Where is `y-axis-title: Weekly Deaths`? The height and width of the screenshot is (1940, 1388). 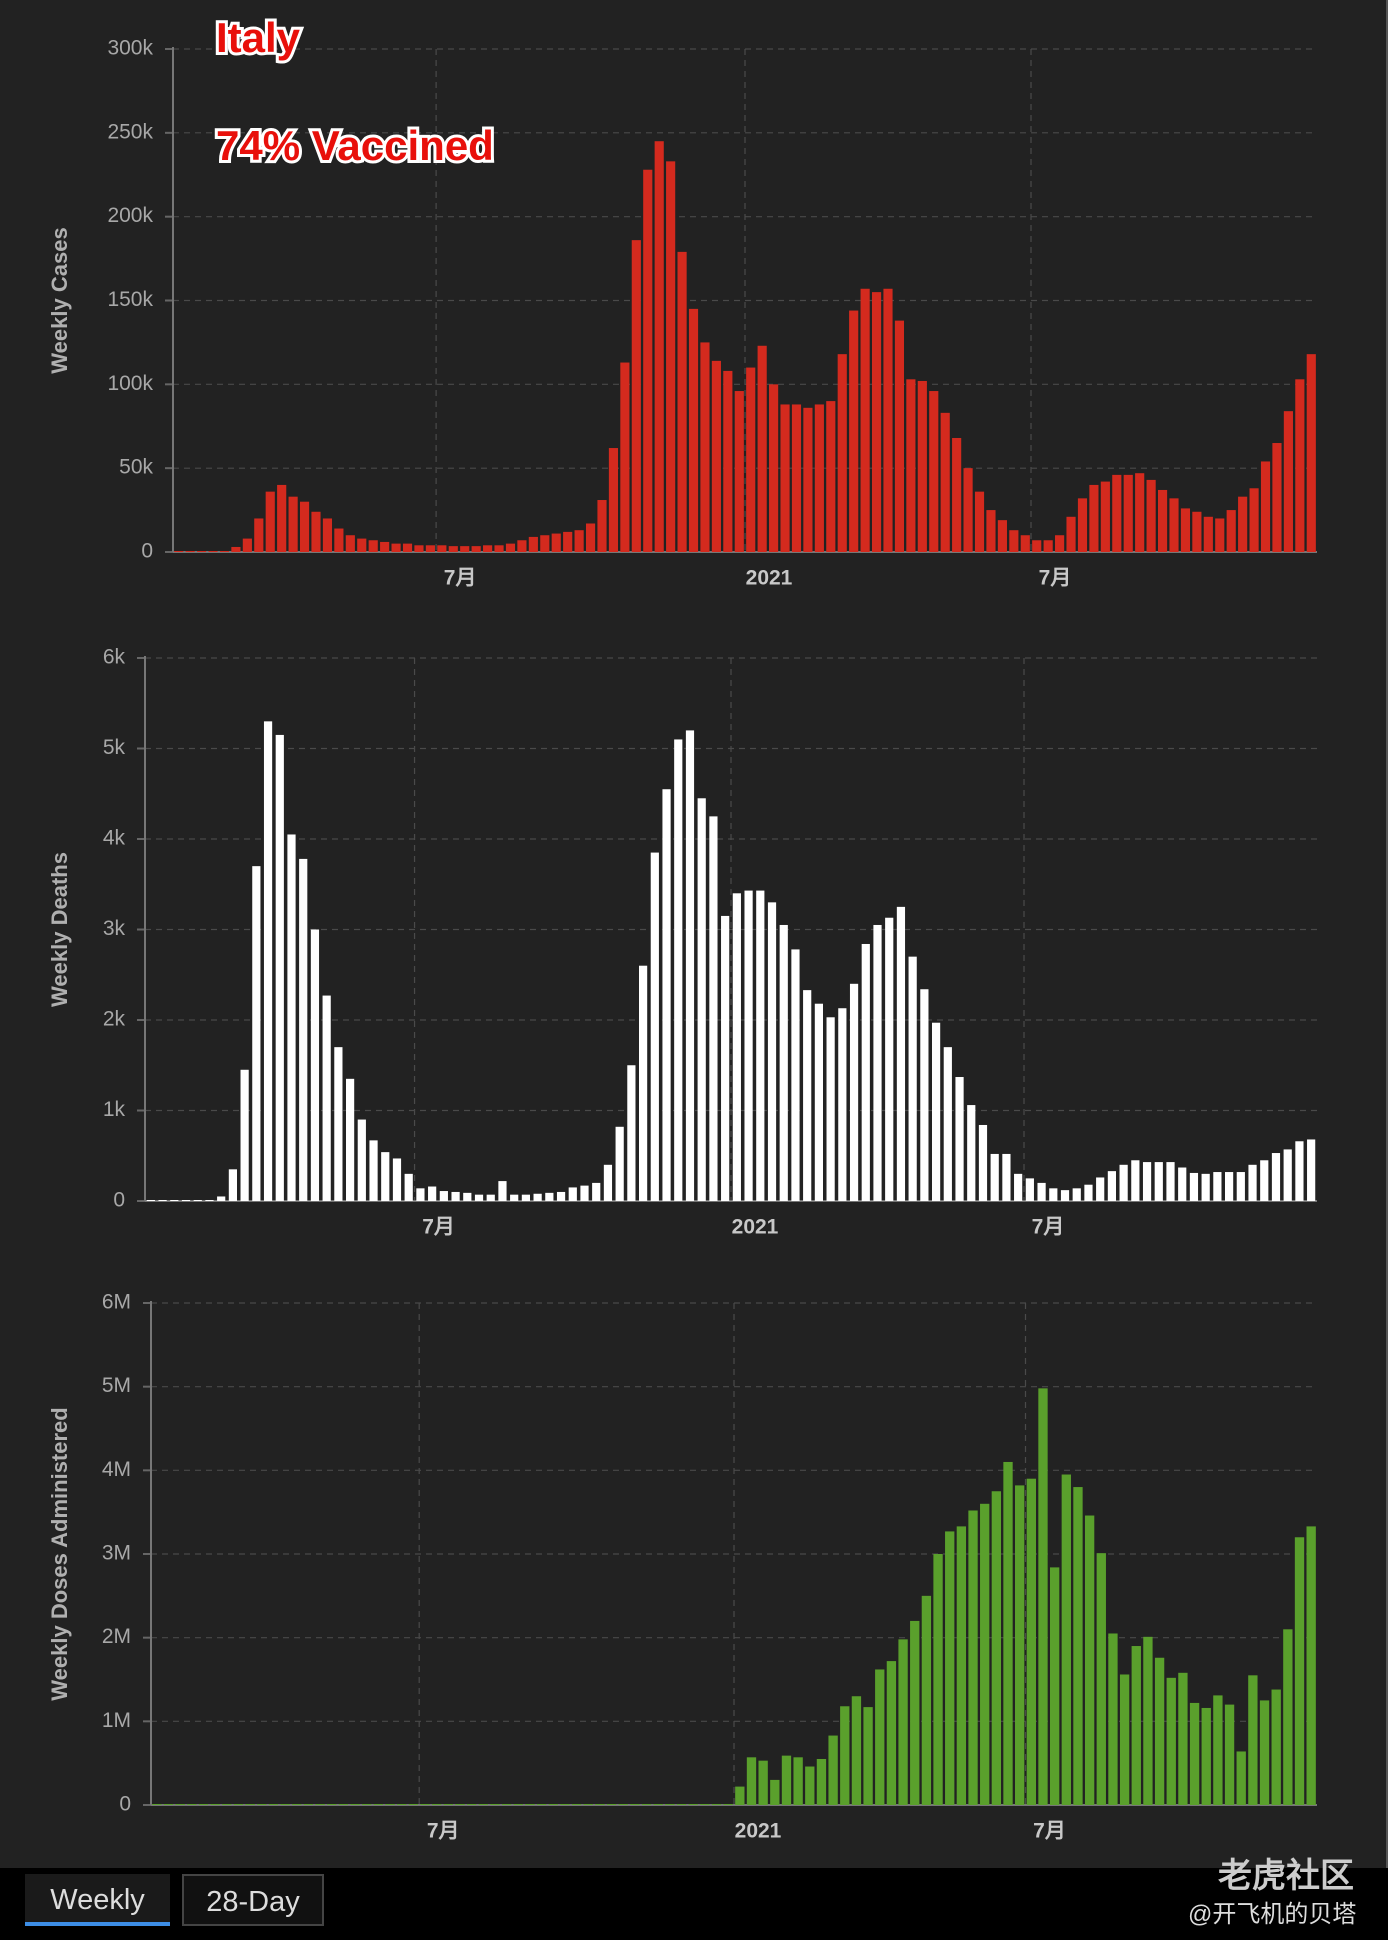
y-axis-title: Weekly Deaths is located at coordinates (59, 929).